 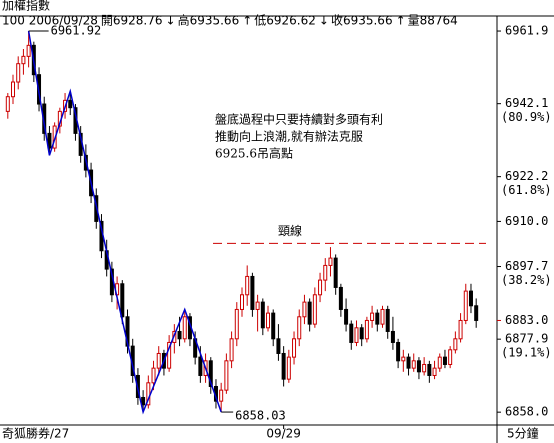 What do you see at coordinates (299, 119) in the screenshot?
I see `annotation: 盤底過程中只要持續對多頭有利` at bounding box center [299, 119].